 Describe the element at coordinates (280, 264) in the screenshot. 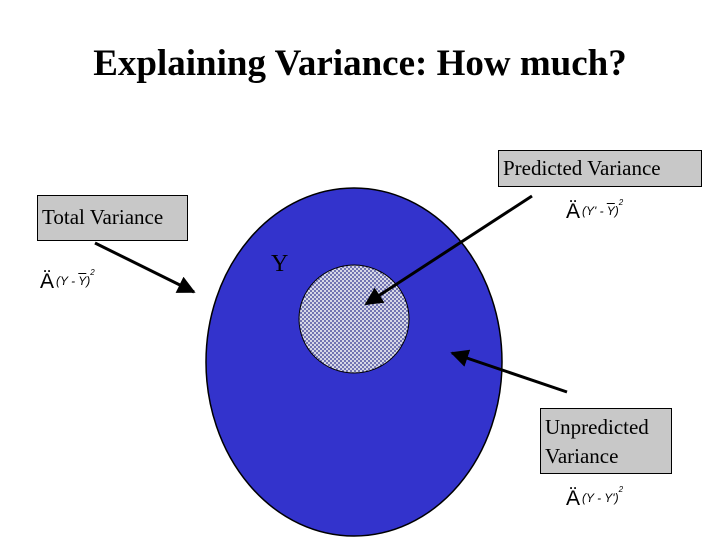

I see `y-label: Y` at that location.